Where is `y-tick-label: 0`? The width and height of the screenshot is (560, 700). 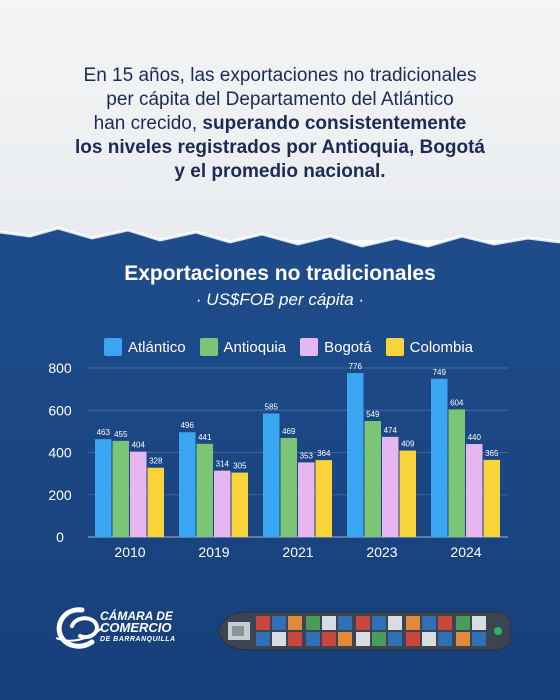
y-tick-label: 0 is located at coordinates (60, 537).